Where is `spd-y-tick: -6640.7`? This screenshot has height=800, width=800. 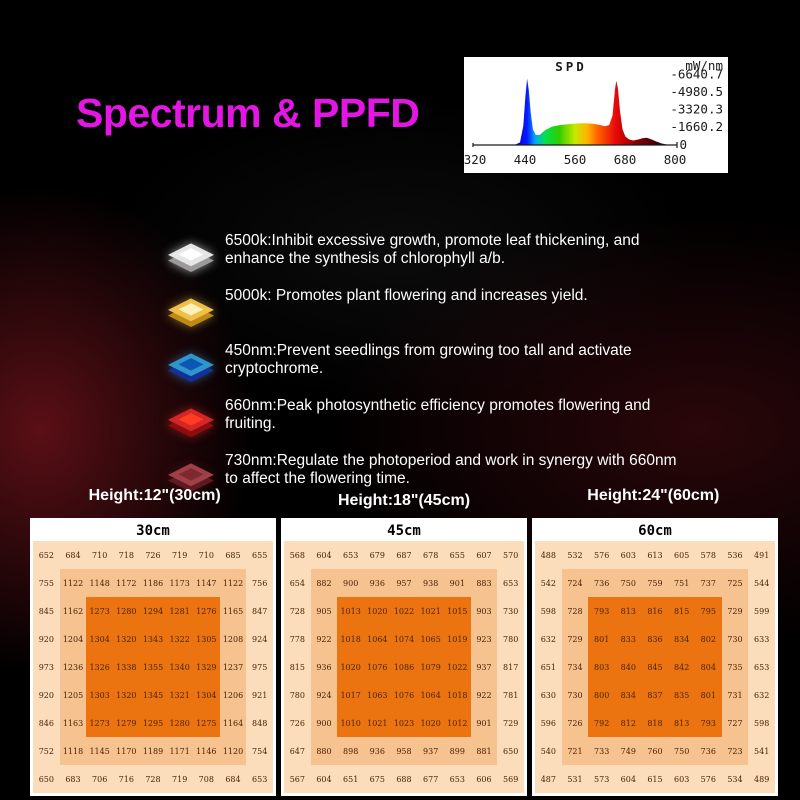
spd-y-tick: -6640.7 is located at coordinates (696, 74).